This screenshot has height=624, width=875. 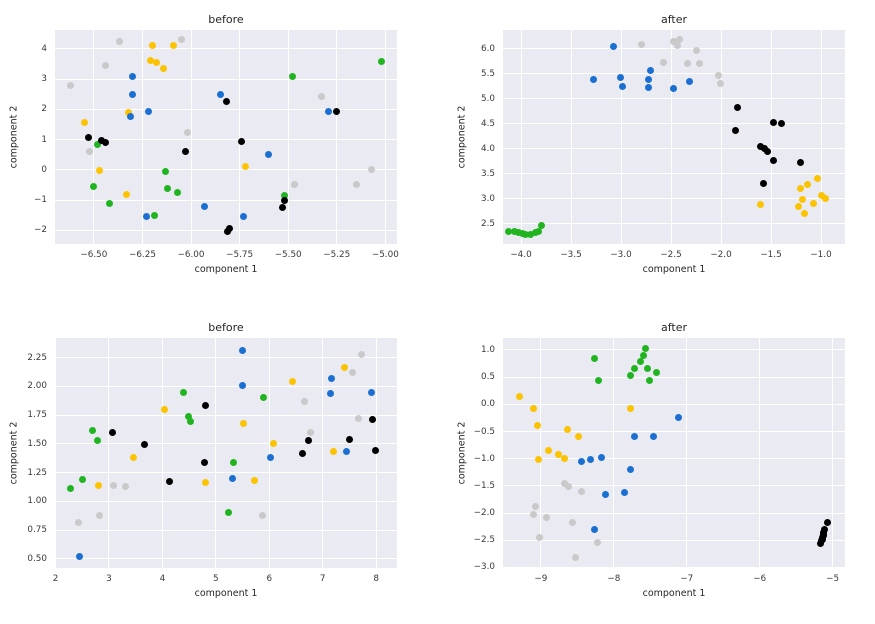 I want to click on x-tick-label: −6.50, so click(x=94, y=255).